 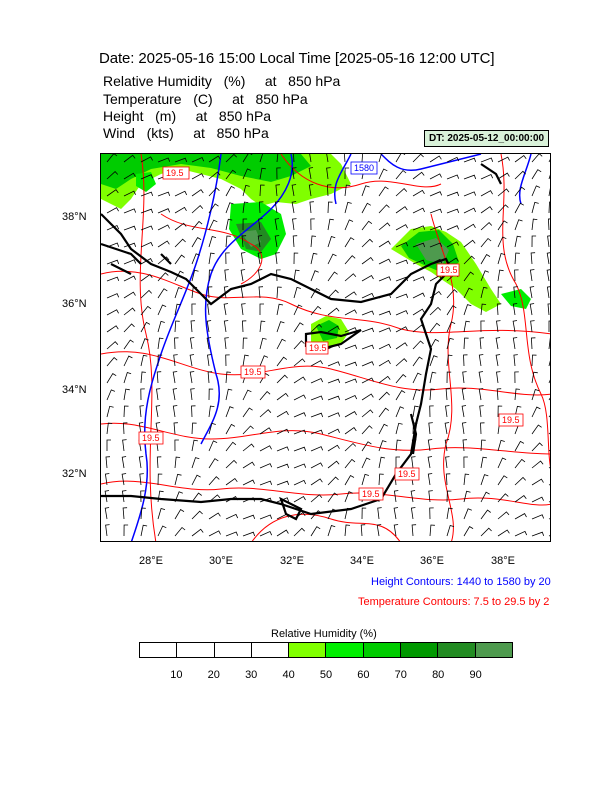 I want to click on contour-label-8: 19.5, so click(x=407, y=474).